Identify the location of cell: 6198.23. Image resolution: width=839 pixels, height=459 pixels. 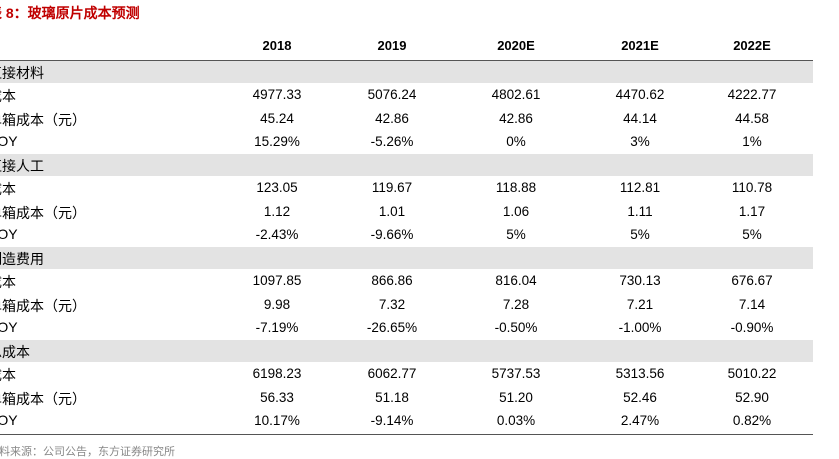
(277, 374).